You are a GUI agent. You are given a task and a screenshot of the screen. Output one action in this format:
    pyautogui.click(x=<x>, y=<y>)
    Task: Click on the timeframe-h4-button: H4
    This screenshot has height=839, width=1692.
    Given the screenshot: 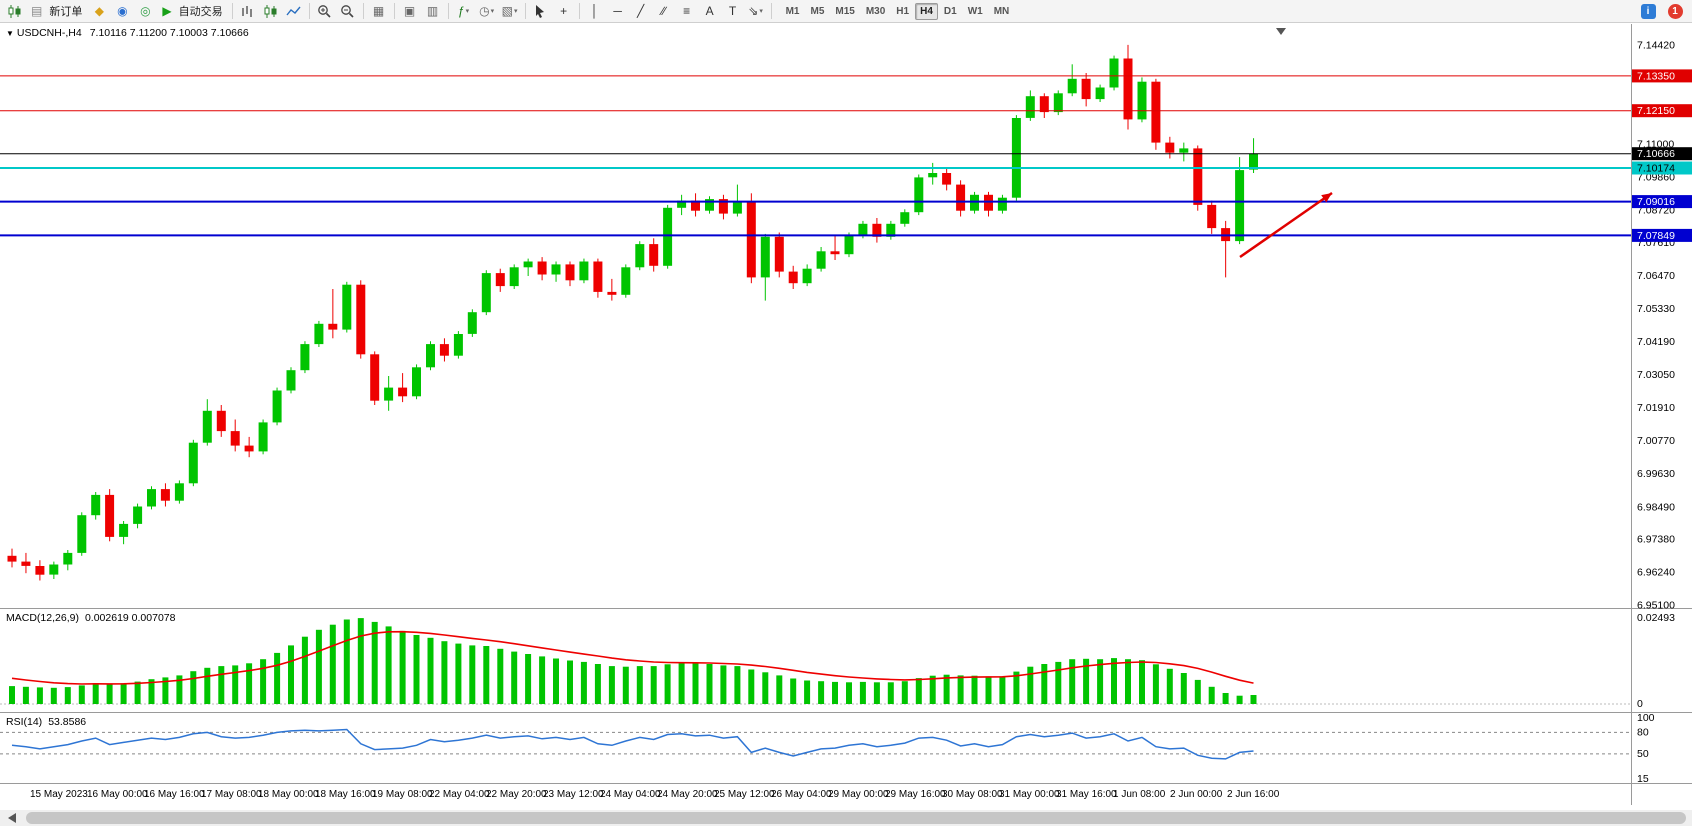 What is the action you would take?
    pyautogui.click(x=926, y=11)
    